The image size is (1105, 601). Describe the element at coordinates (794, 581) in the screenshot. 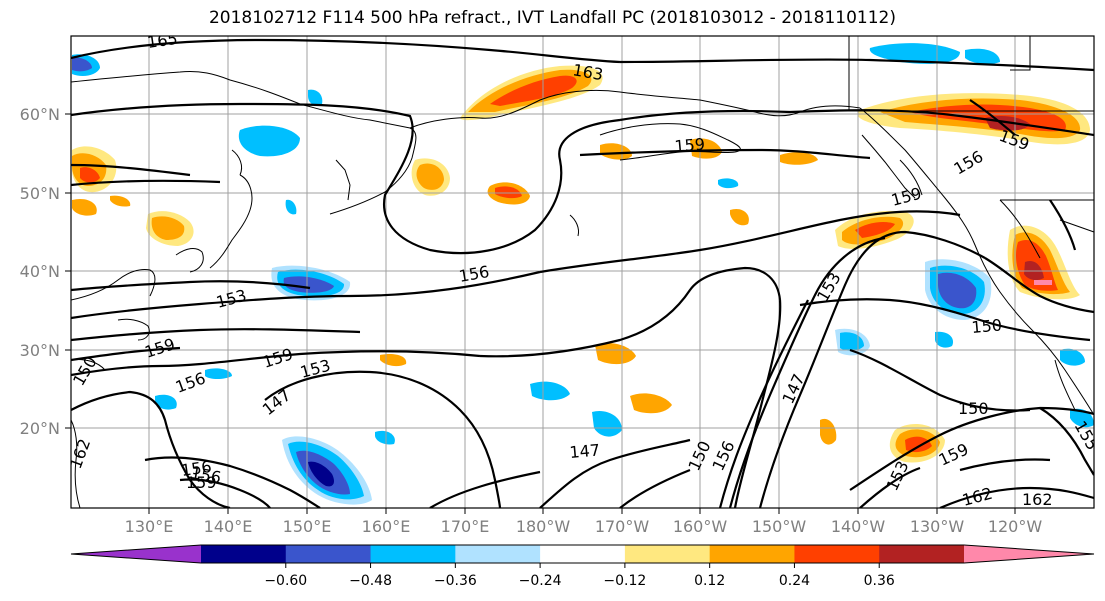

I see `colorbar-tick-label: 0.24` at that location.